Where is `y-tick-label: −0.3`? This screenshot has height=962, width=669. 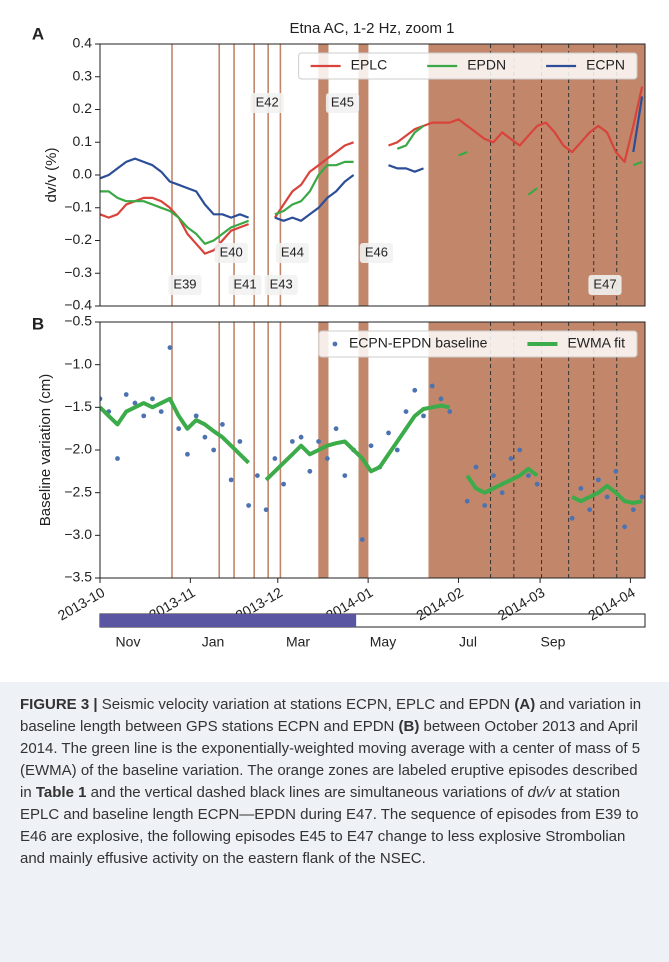
y-tick-label: −0.3 is located at coordinates (78, 272).